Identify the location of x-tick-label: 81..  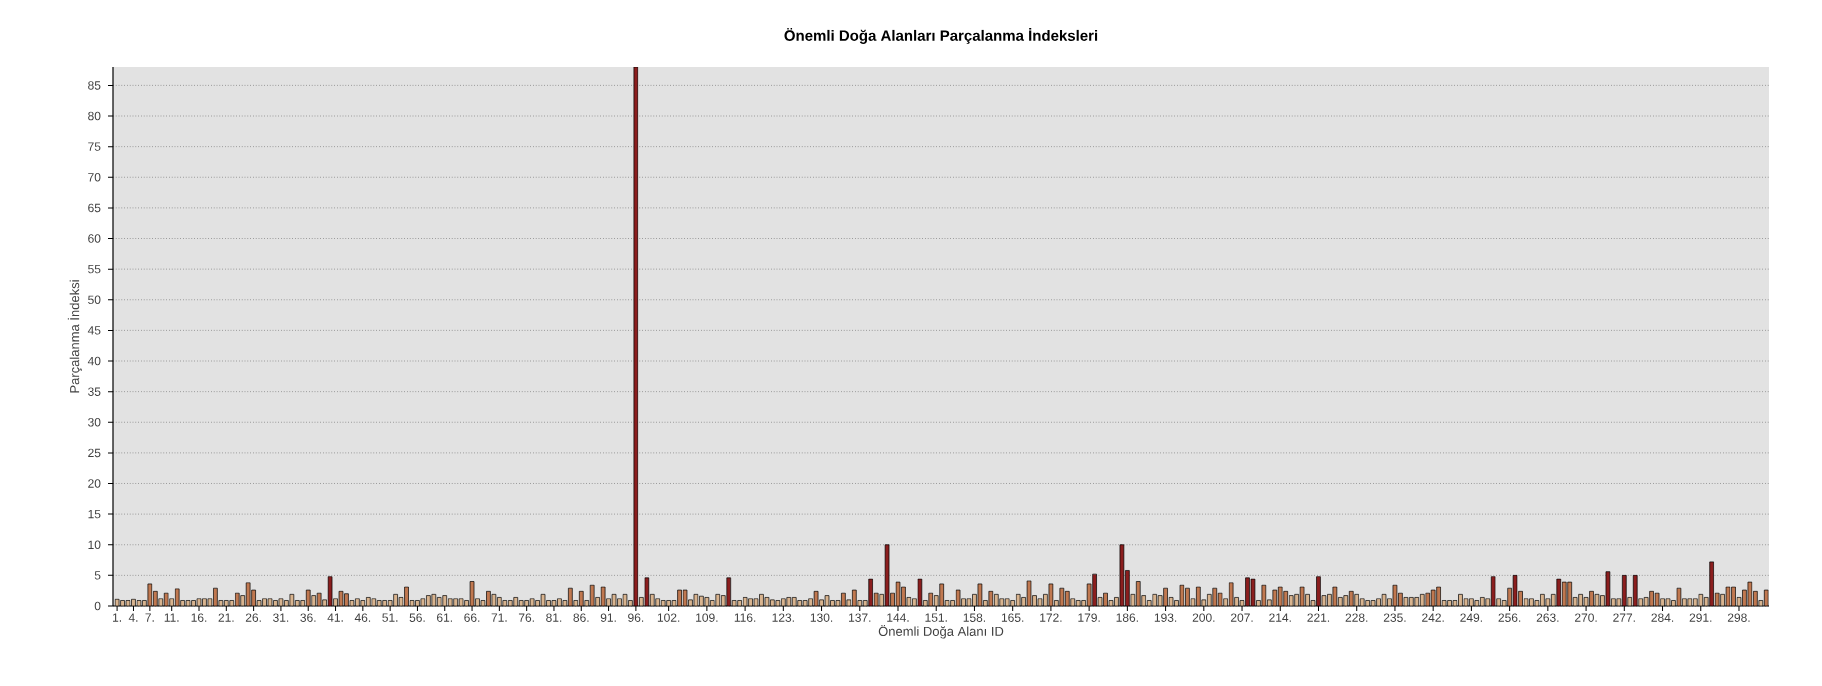
(554, 617).